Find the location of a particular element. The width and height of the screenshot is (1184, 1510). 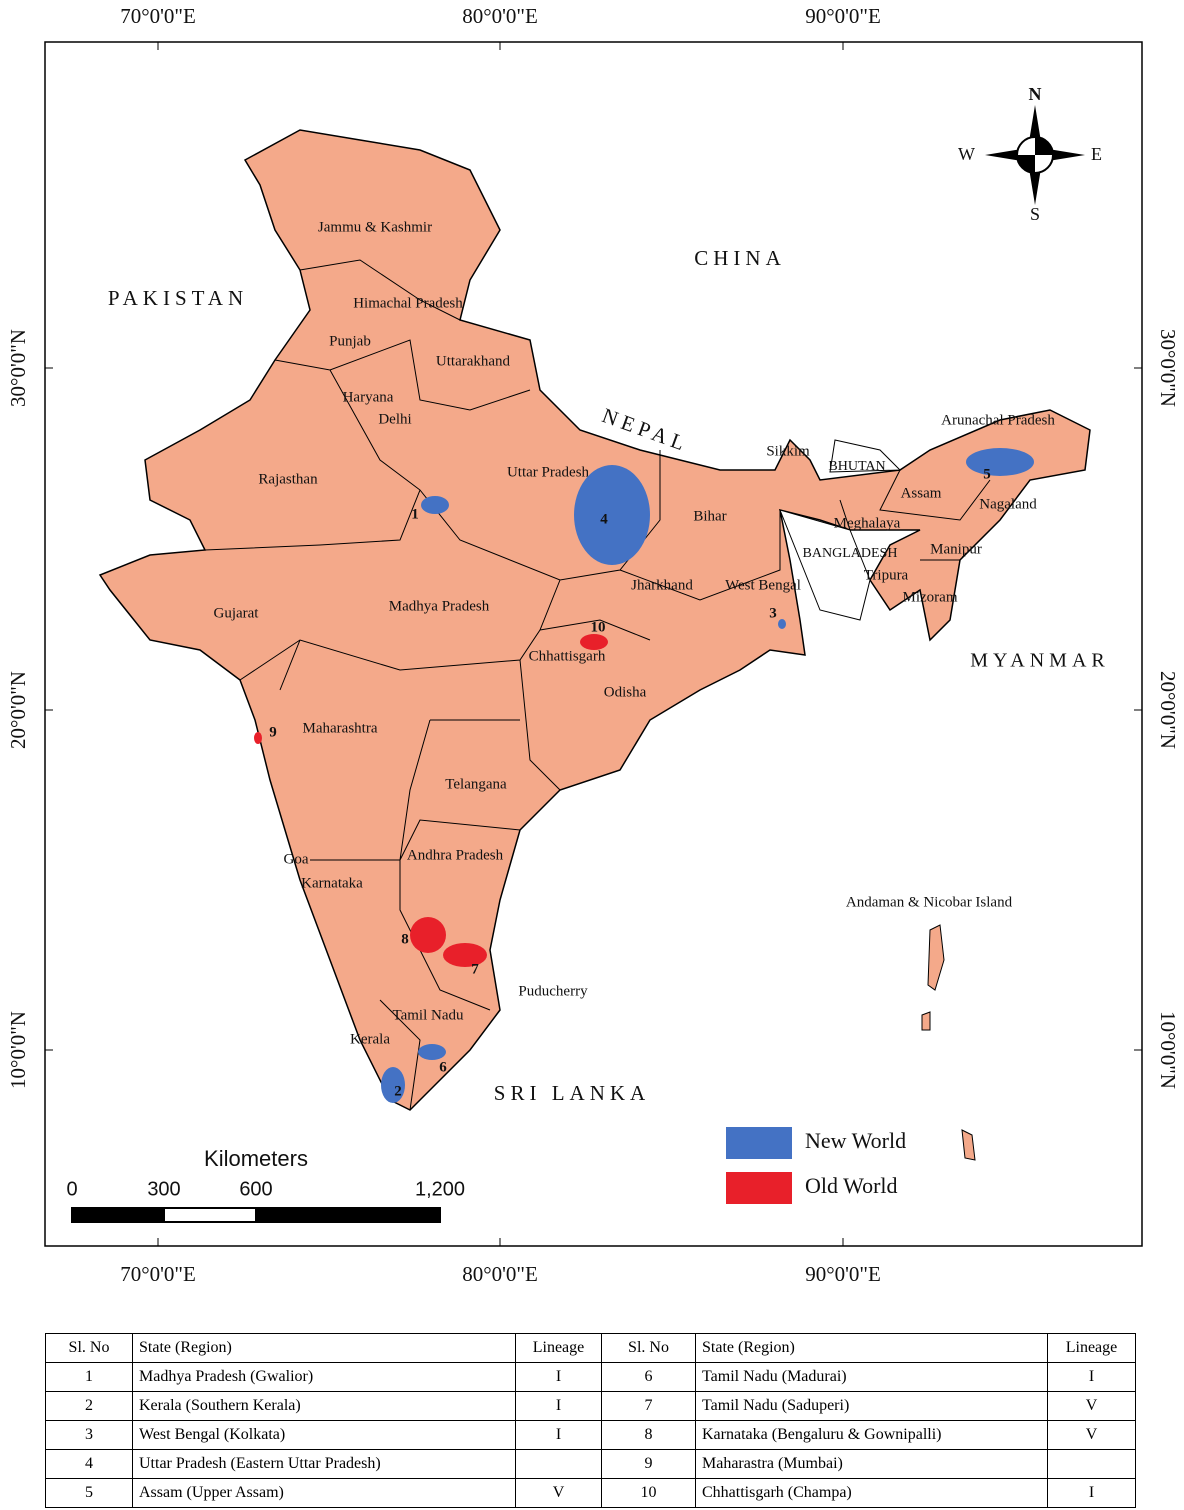

state-label: Mizoram is located at coordinates (930, 597).